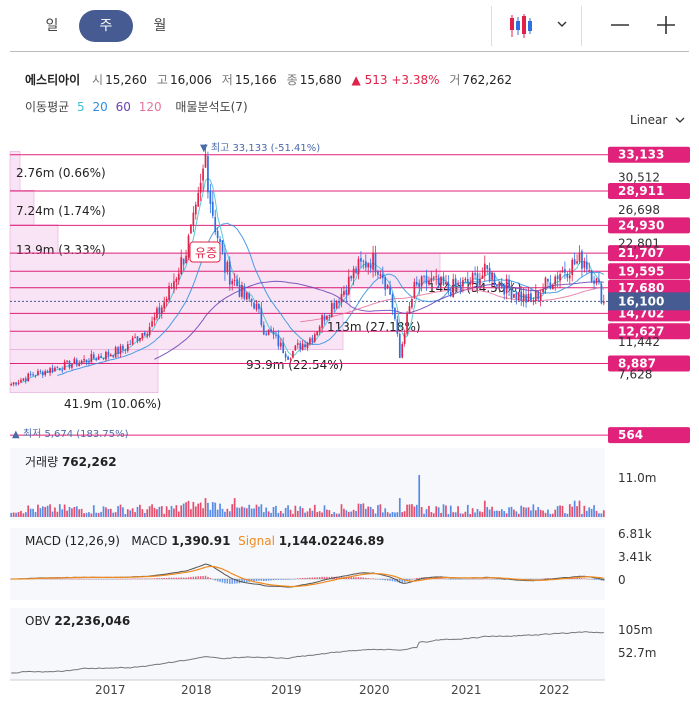  Describe the element at coordinates (52, 26) in the screenshot. I see `tab-daily: 일` at that location.